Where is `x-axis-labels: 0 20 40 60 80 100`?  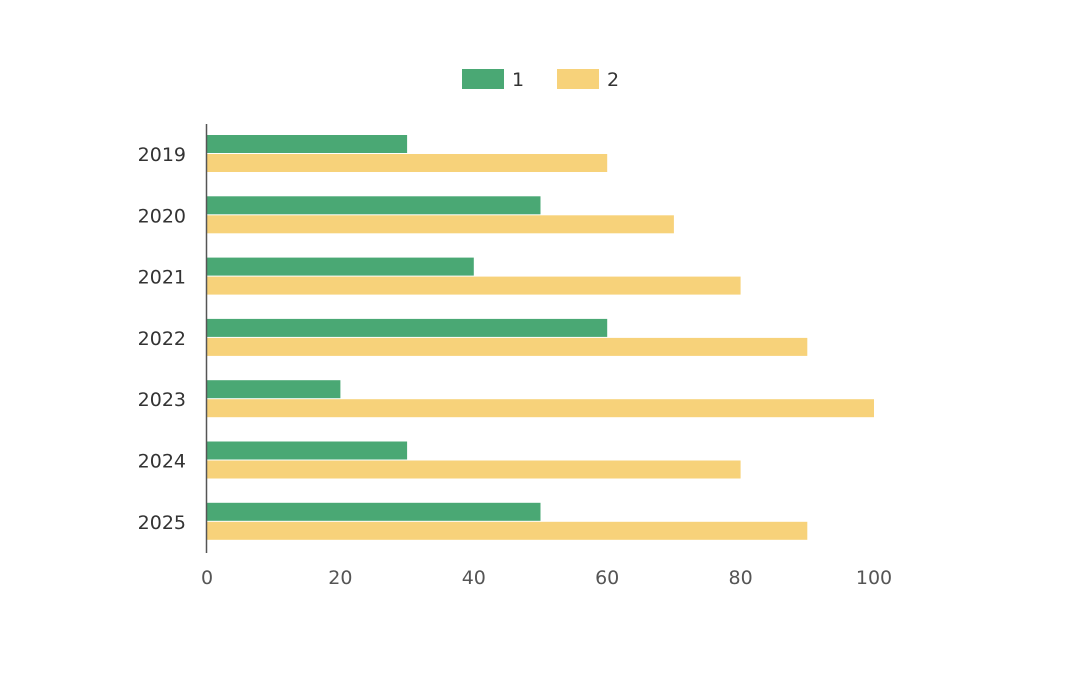
x-axis-labels: 0 20 40 60 80 100 is located at coordinates (546, 578).